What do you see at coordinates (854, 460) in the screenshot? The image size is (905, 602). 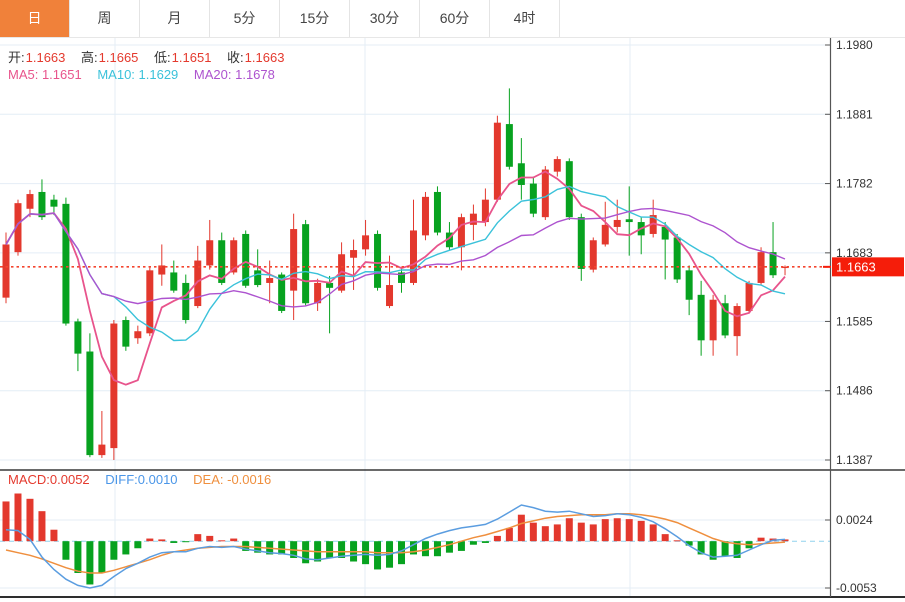 I see `price-tick-label: 1.1387` at bounding box center [854, 460].